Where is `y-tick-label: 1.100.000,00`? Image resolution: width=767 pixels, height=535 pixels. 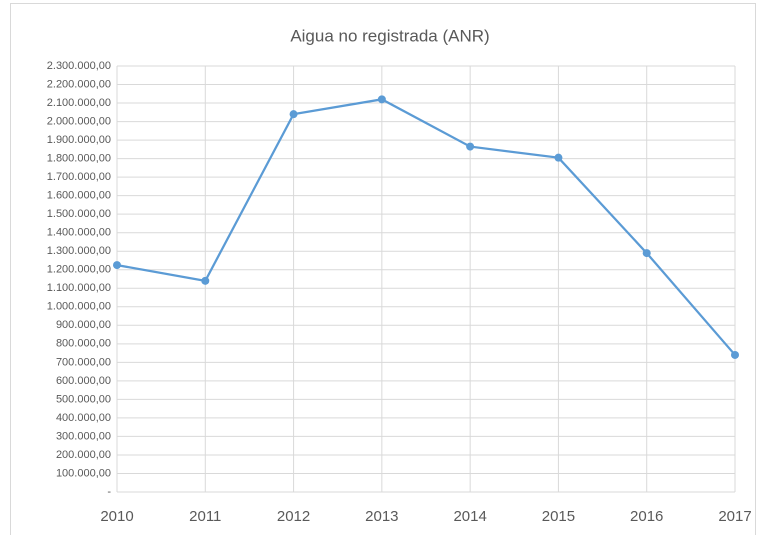
y-tick-label: 1.100.000,00 is located at coordinates (79, 288).